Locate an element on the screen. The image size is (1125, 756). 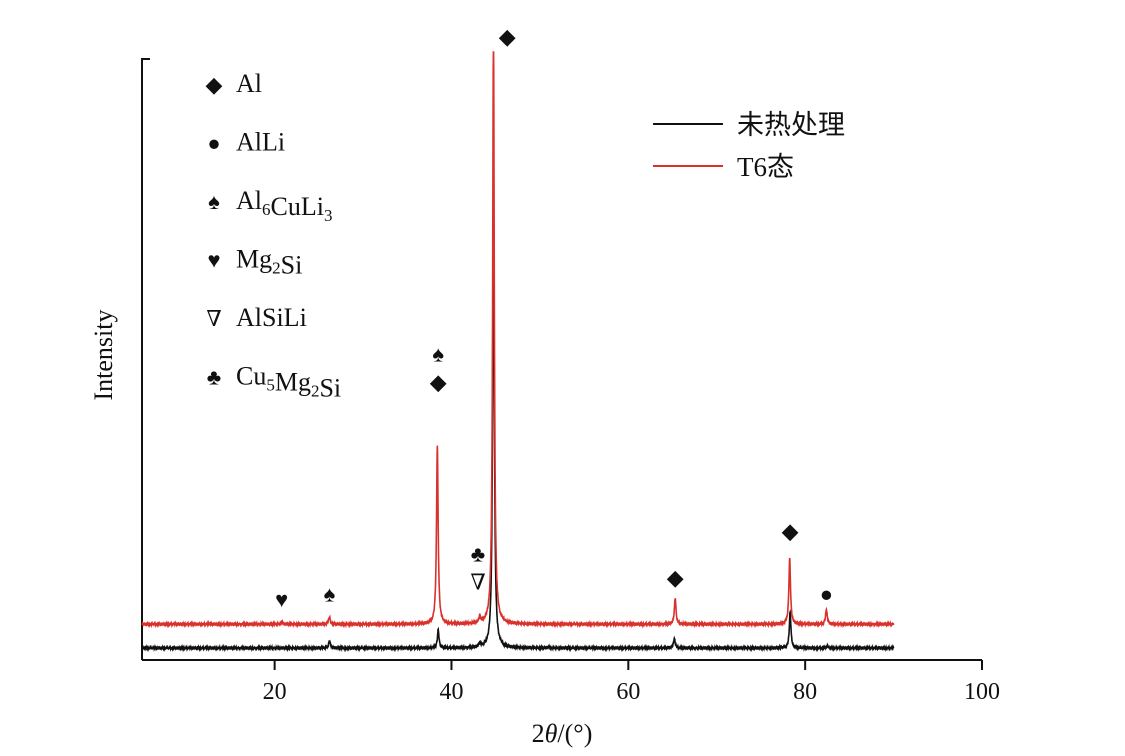
label-subscript: 5 is located at coordinates (270, 385).